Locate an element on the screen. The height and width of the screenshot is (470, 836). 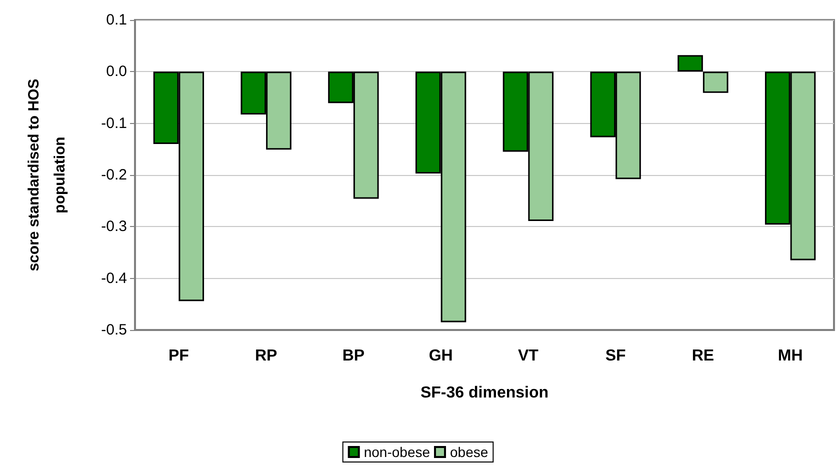
y-axis-title: score standardised to HOS population is located at coordinates (47, 175).